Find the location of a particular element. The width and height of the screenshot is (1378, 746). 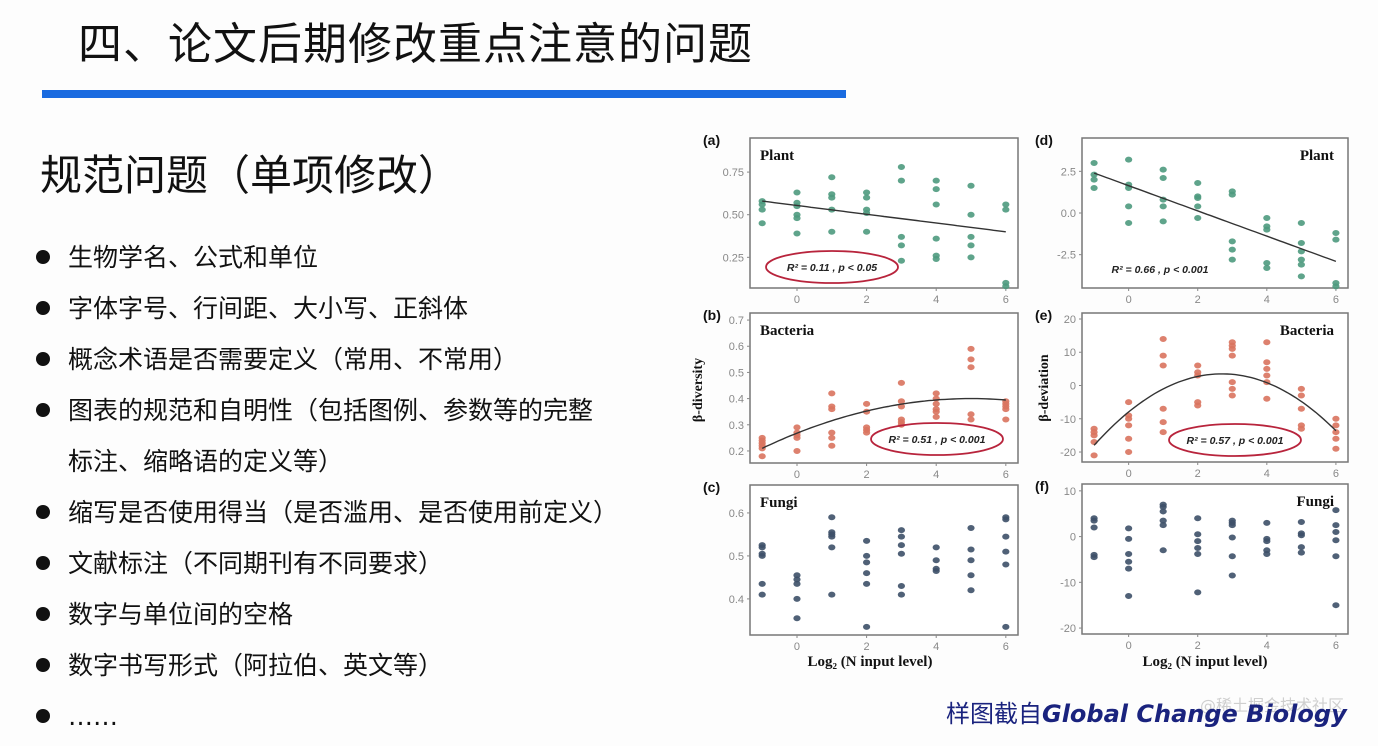

x-axis-label-left: Log₂ (N input level) is located at coordinates (870, 662).